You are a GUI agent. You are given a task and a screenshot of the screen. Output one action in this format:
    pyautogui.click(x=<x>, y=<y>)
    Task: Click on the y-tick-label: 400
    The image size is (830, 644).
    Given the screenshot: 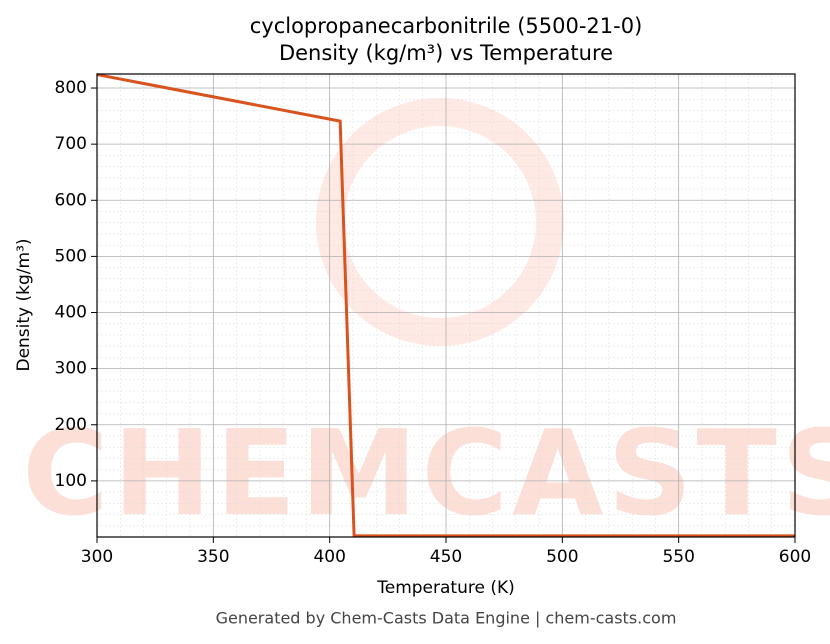 What is the action you would take?
    pyautogui.click(x=71, y=313)
    